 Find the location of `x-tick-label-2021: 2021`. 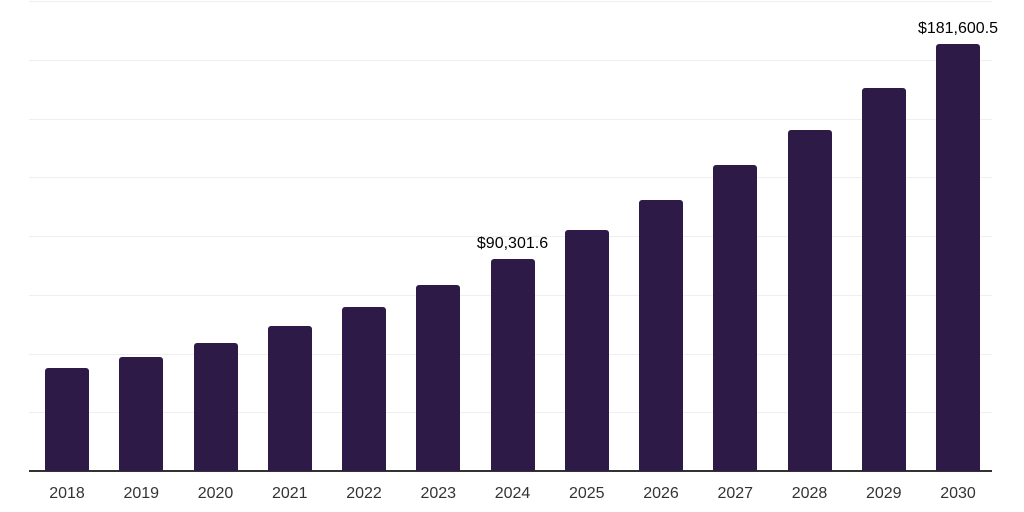

x-tick-label-2021: 2021 is located at coordinates (289, 493).